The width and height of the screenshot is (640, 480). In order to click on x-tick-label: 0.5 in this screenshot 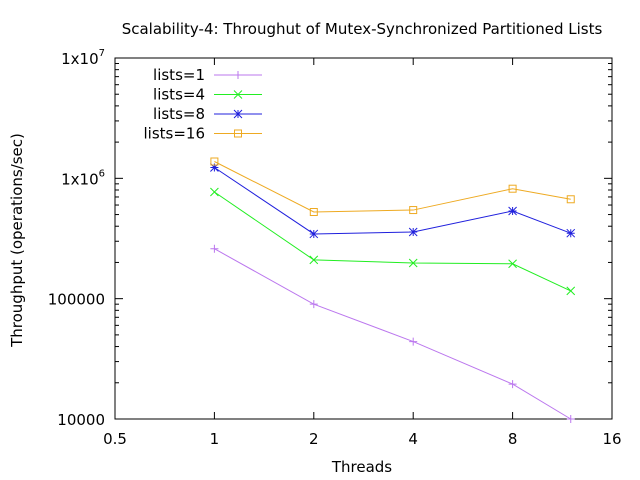, I will do `click(115, 439)`.